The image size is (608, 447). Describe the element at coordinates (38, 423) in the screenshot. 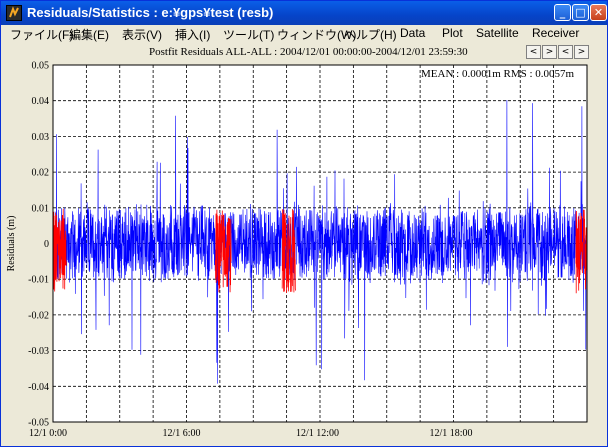

I see `y-tick-label: -0.05` at that location.